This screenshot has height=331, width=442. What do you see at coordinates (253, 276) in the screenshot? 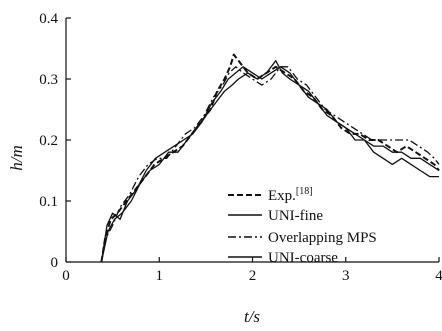
I see `x-tick-label: 2` at bounding box center [253, 276].